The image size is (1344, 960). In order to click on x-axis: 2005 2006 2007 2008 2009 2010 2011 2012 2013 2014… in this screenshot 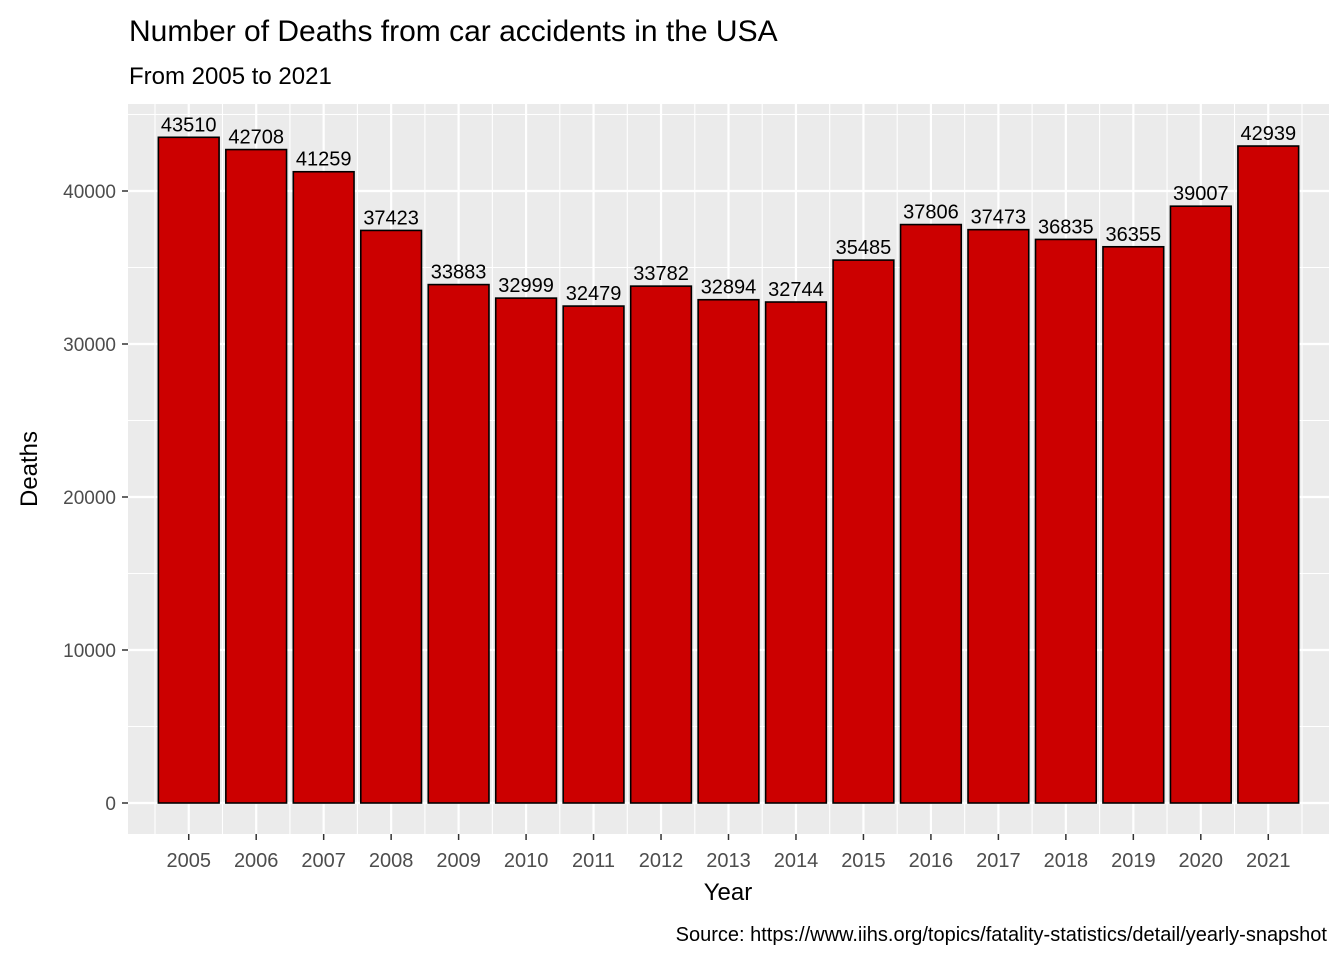, I will do `click(728, 853)`.